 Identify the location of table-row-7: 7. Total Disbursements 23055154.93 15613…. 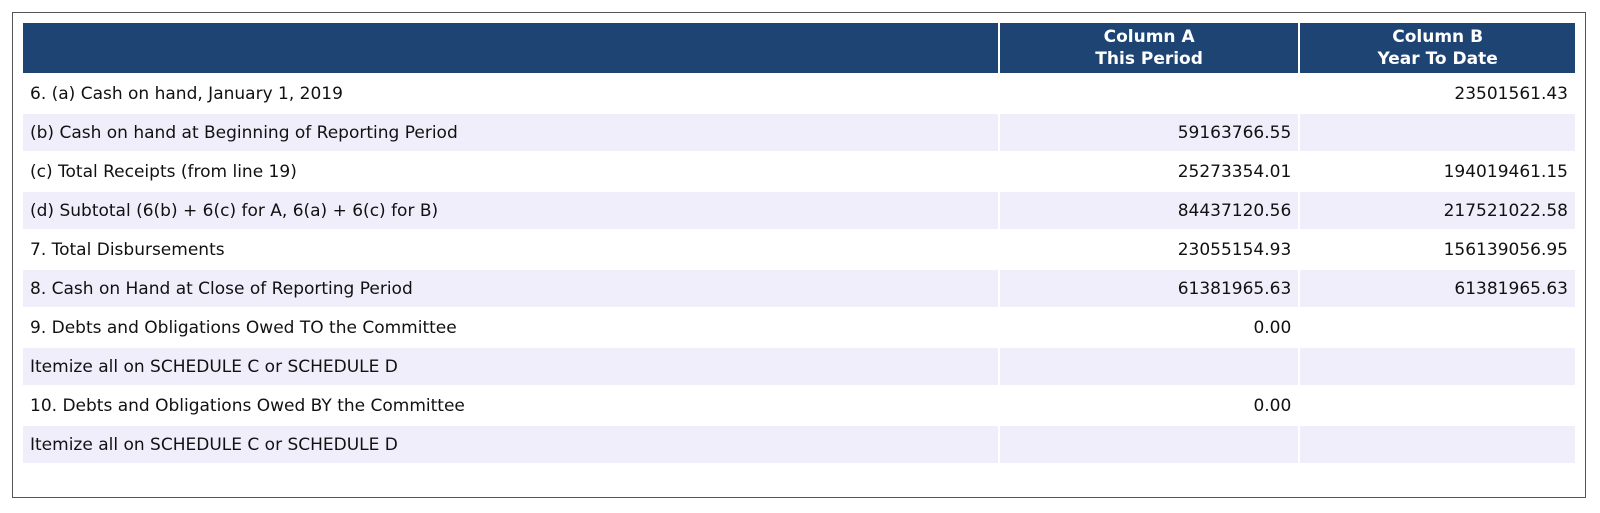
(799, 249).